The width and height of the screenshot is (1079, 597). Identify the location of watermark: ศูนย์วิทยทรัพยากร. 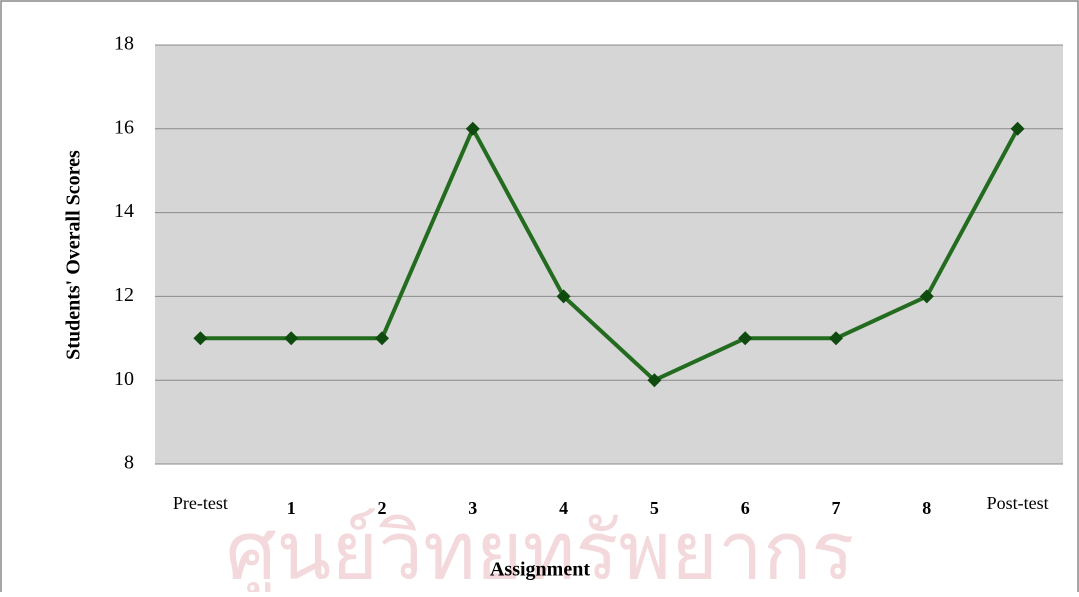
(540, 549).